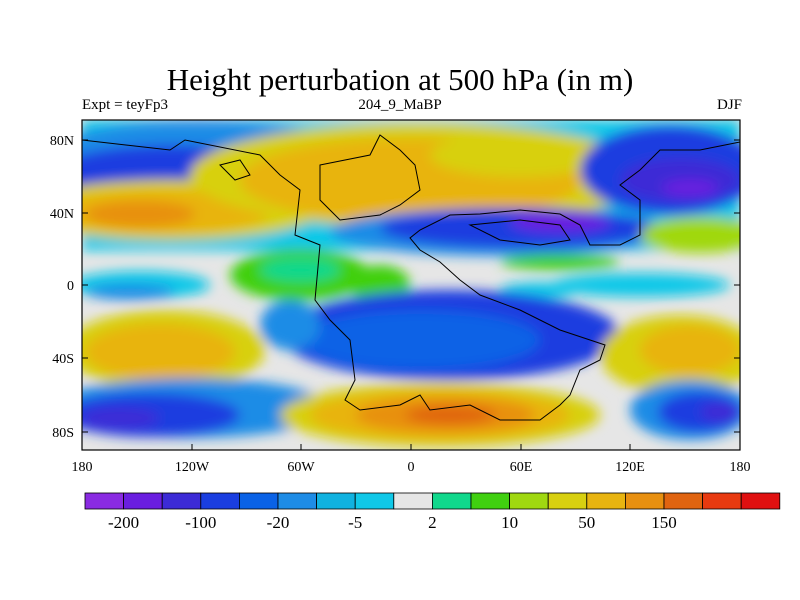 The width and height of the screenshot is (800, 600). What do you see at coordinates (432, 522) in the screenshot?
I see `colorbar-label: 2` at bounding box center [432, 522].